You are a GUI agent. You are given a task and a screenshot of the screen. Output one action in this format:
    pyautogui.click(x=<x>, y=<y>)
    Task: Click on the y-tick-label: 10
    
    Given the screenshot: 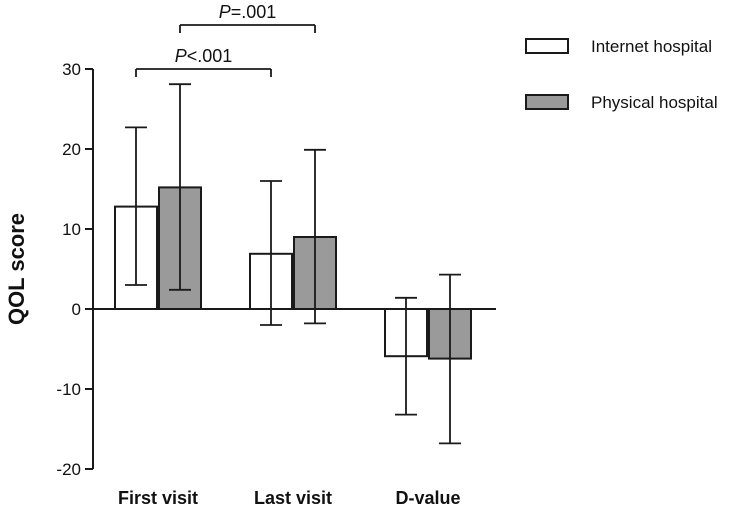 What is the action you would take?
    pyautogui.click(x=71, y=229)
    